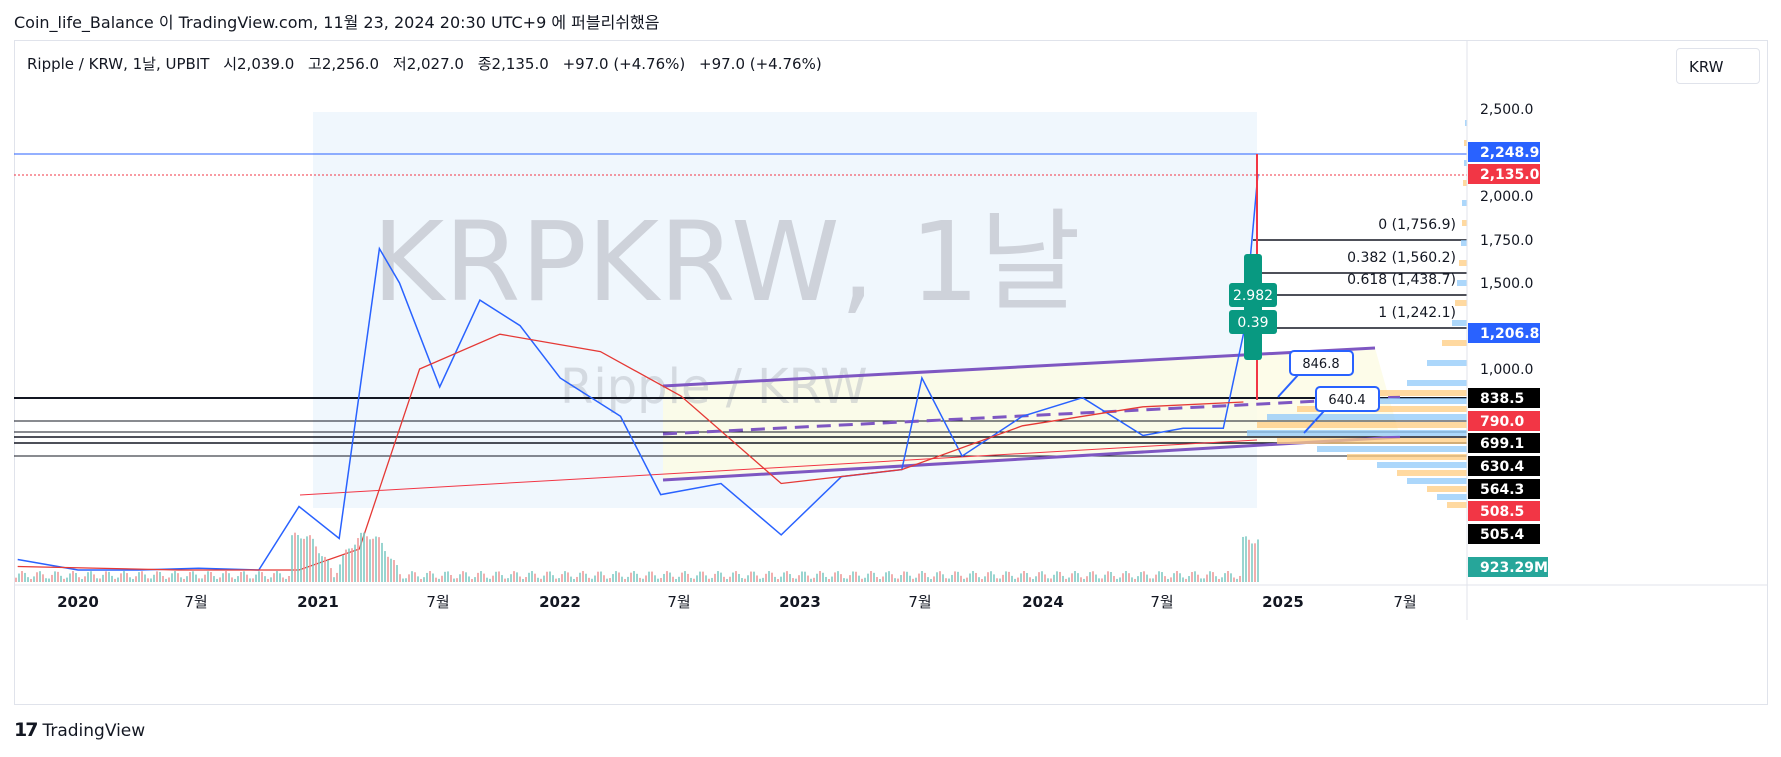 The width and height of the screenshot is (1781, 757). I want to click on change-value-2: +97.0 (+4.76%), so click(760, 64).